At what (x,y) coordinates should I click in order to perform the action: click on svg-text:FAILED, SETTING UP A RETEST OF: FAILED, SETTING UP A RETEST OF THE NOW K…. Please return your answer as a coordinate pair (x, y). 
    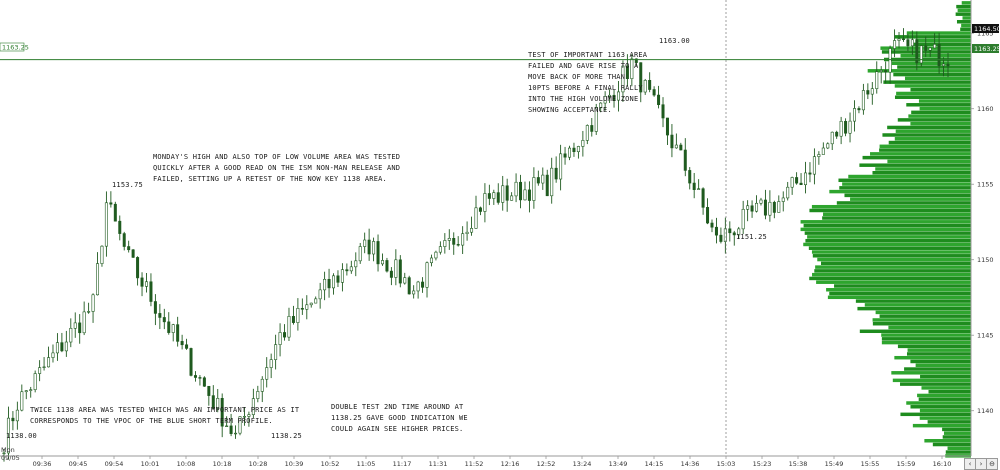
    Looking at the image, I should click on (270, 179).